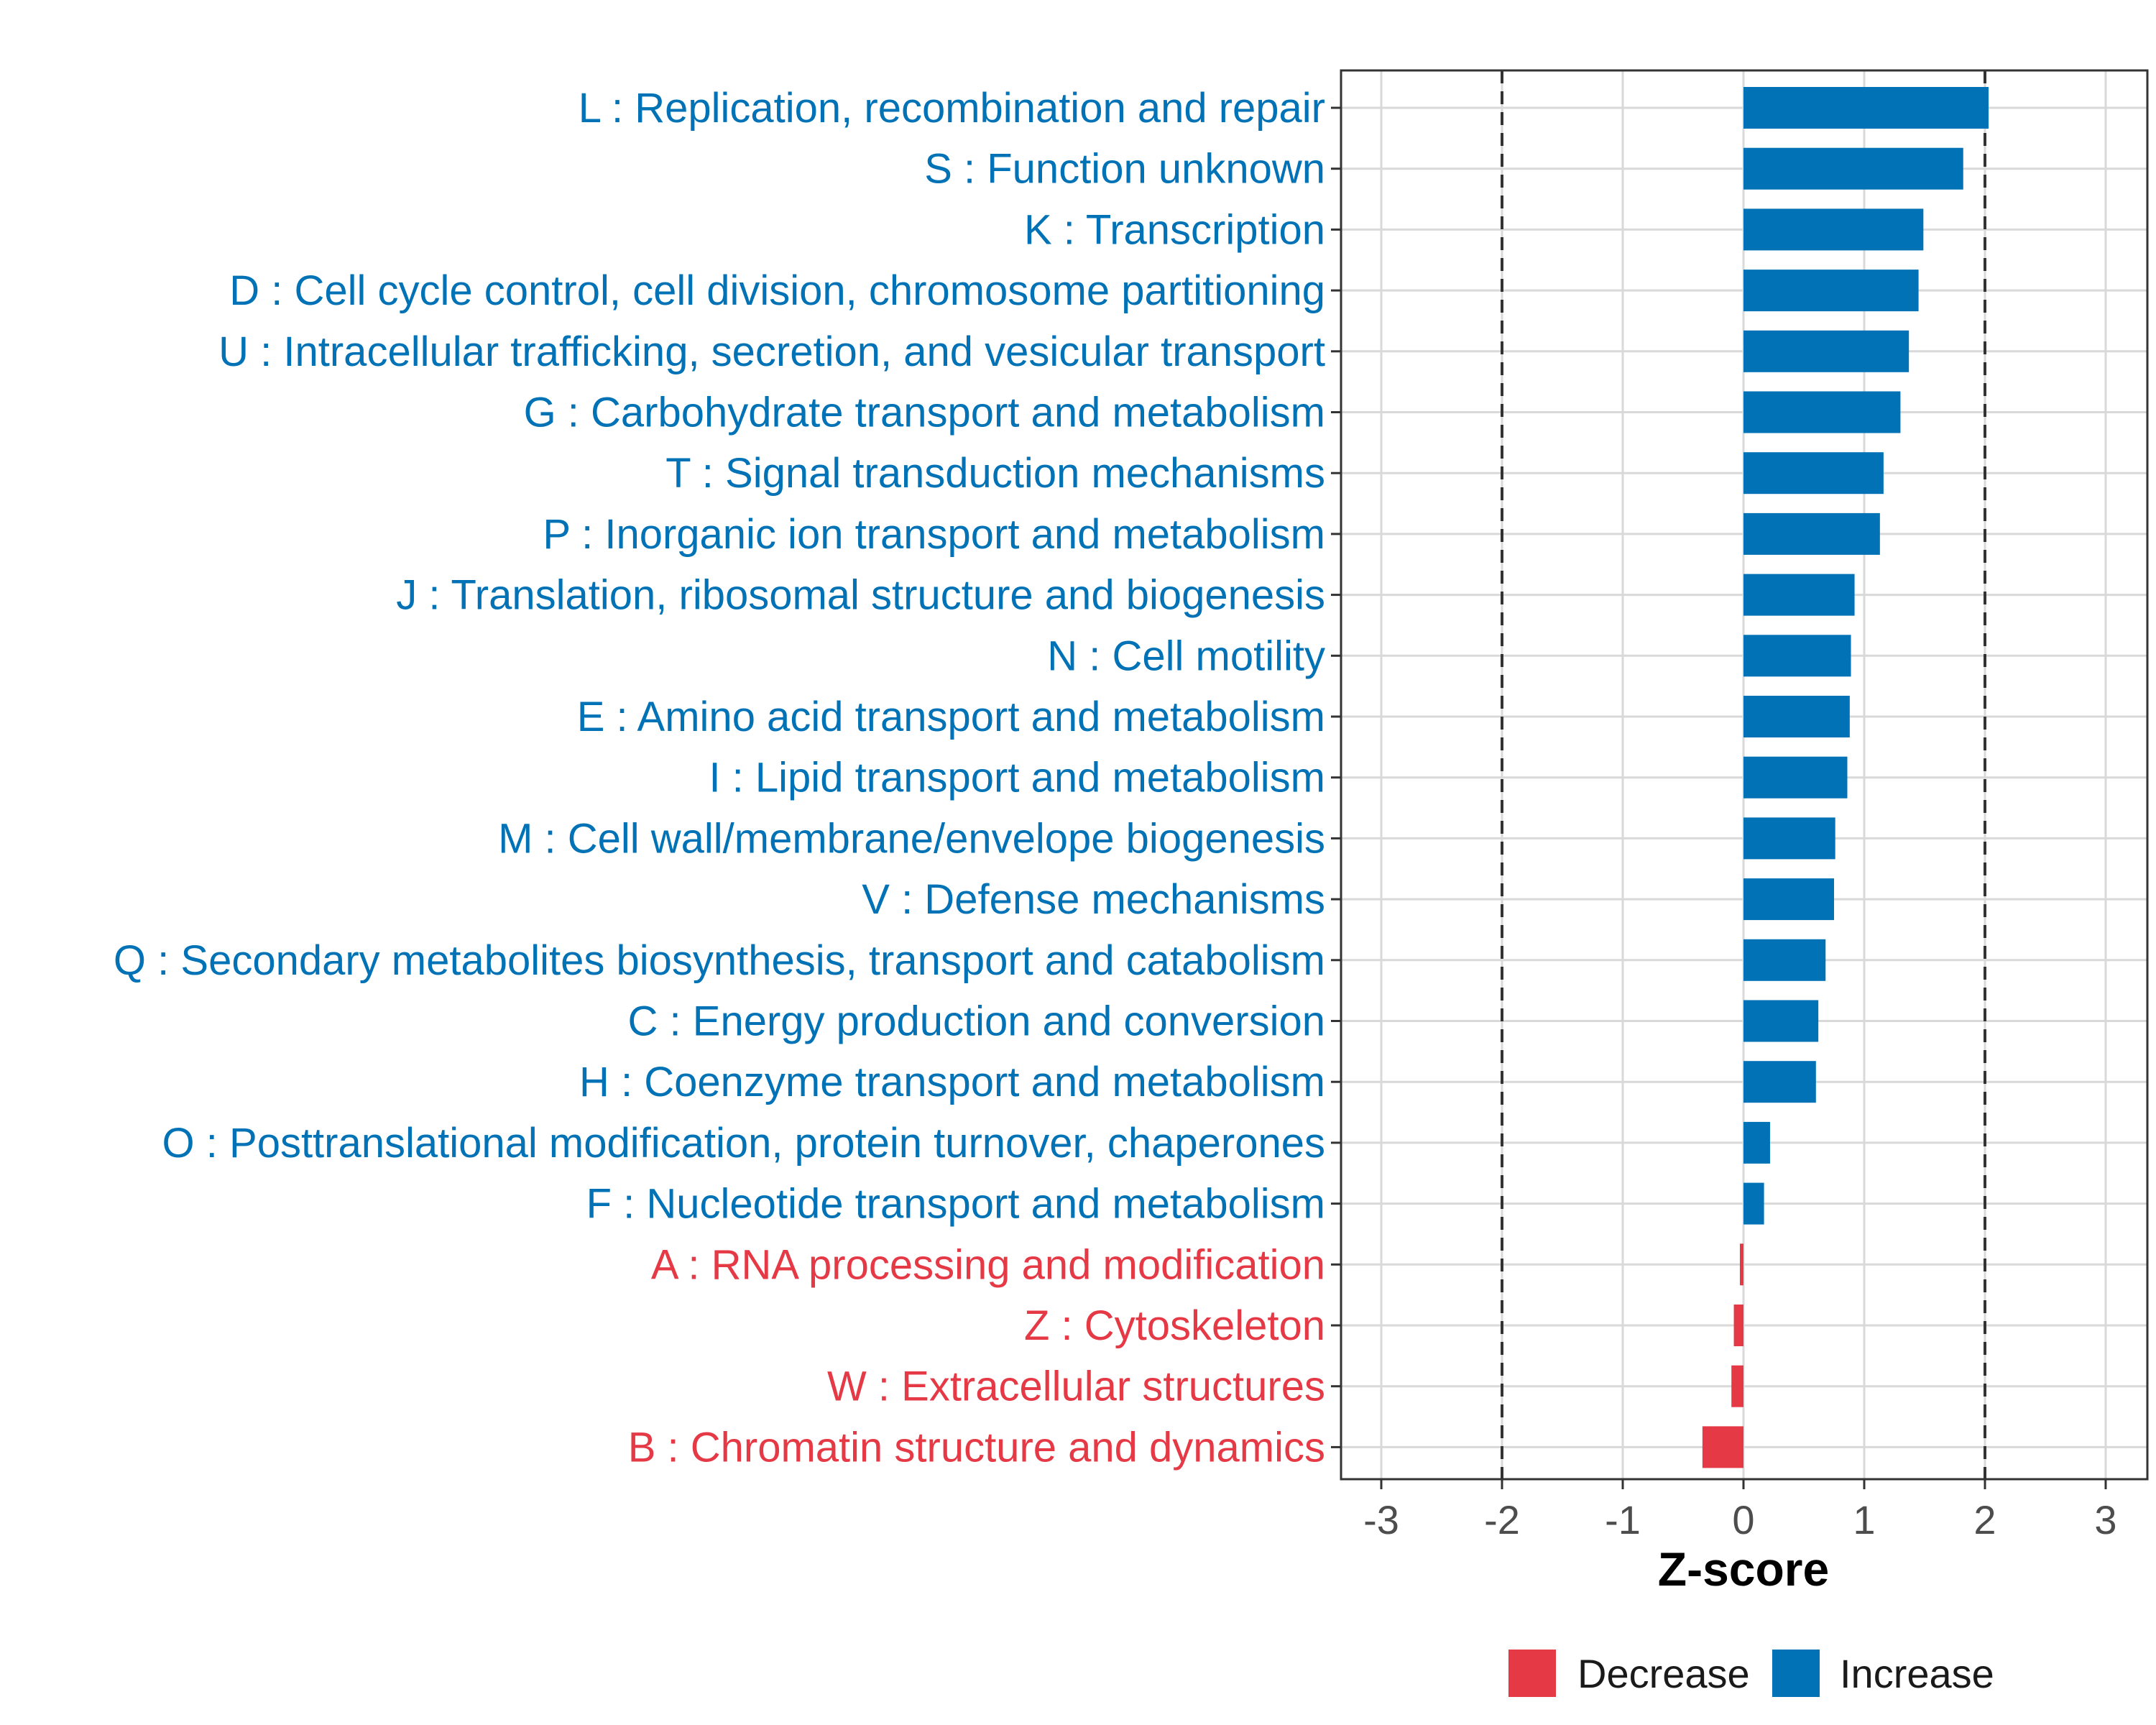  I want to click on legend-label-decrease: Decrease, so click(1664, 1673).